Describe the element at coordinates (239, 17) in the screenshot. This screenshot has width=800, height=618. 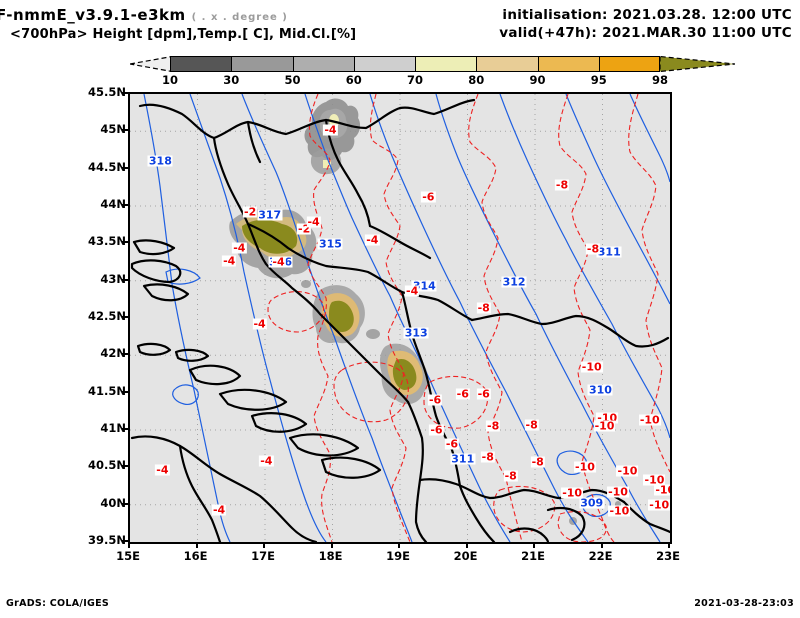
I see `units-note: ( . x . degree )` at that location.